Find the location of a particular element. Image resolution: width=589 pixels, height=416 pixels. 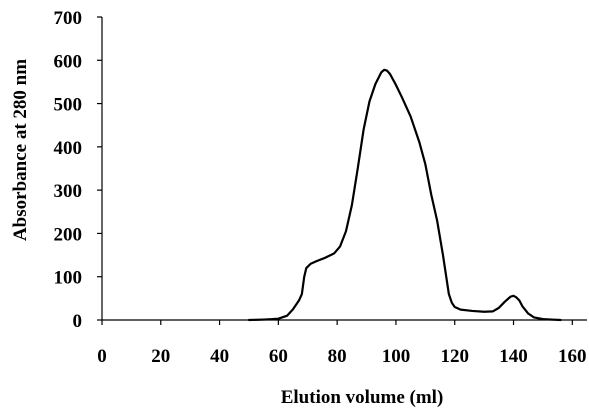

y-tick-label: 200 is located at coordinates (68, 234).